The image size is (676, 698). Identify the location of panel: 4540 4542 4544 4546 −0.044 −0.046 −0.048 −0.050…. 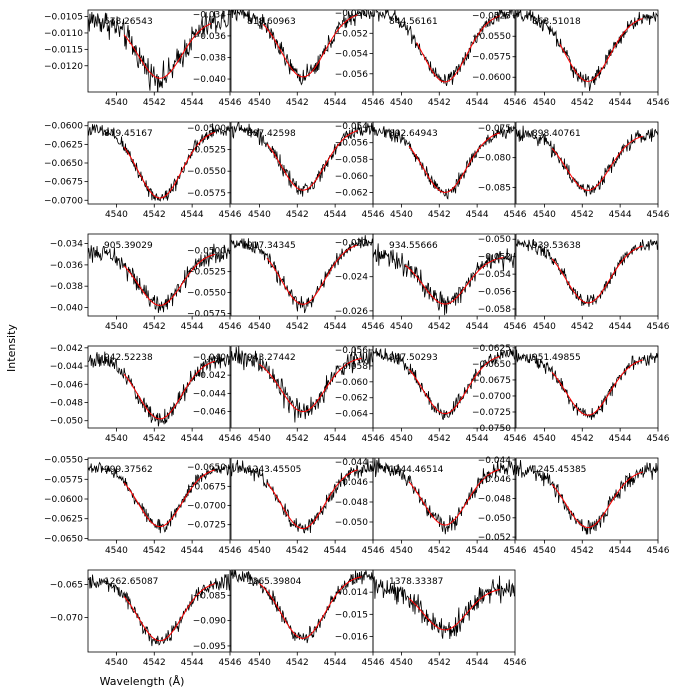
(431, 506).